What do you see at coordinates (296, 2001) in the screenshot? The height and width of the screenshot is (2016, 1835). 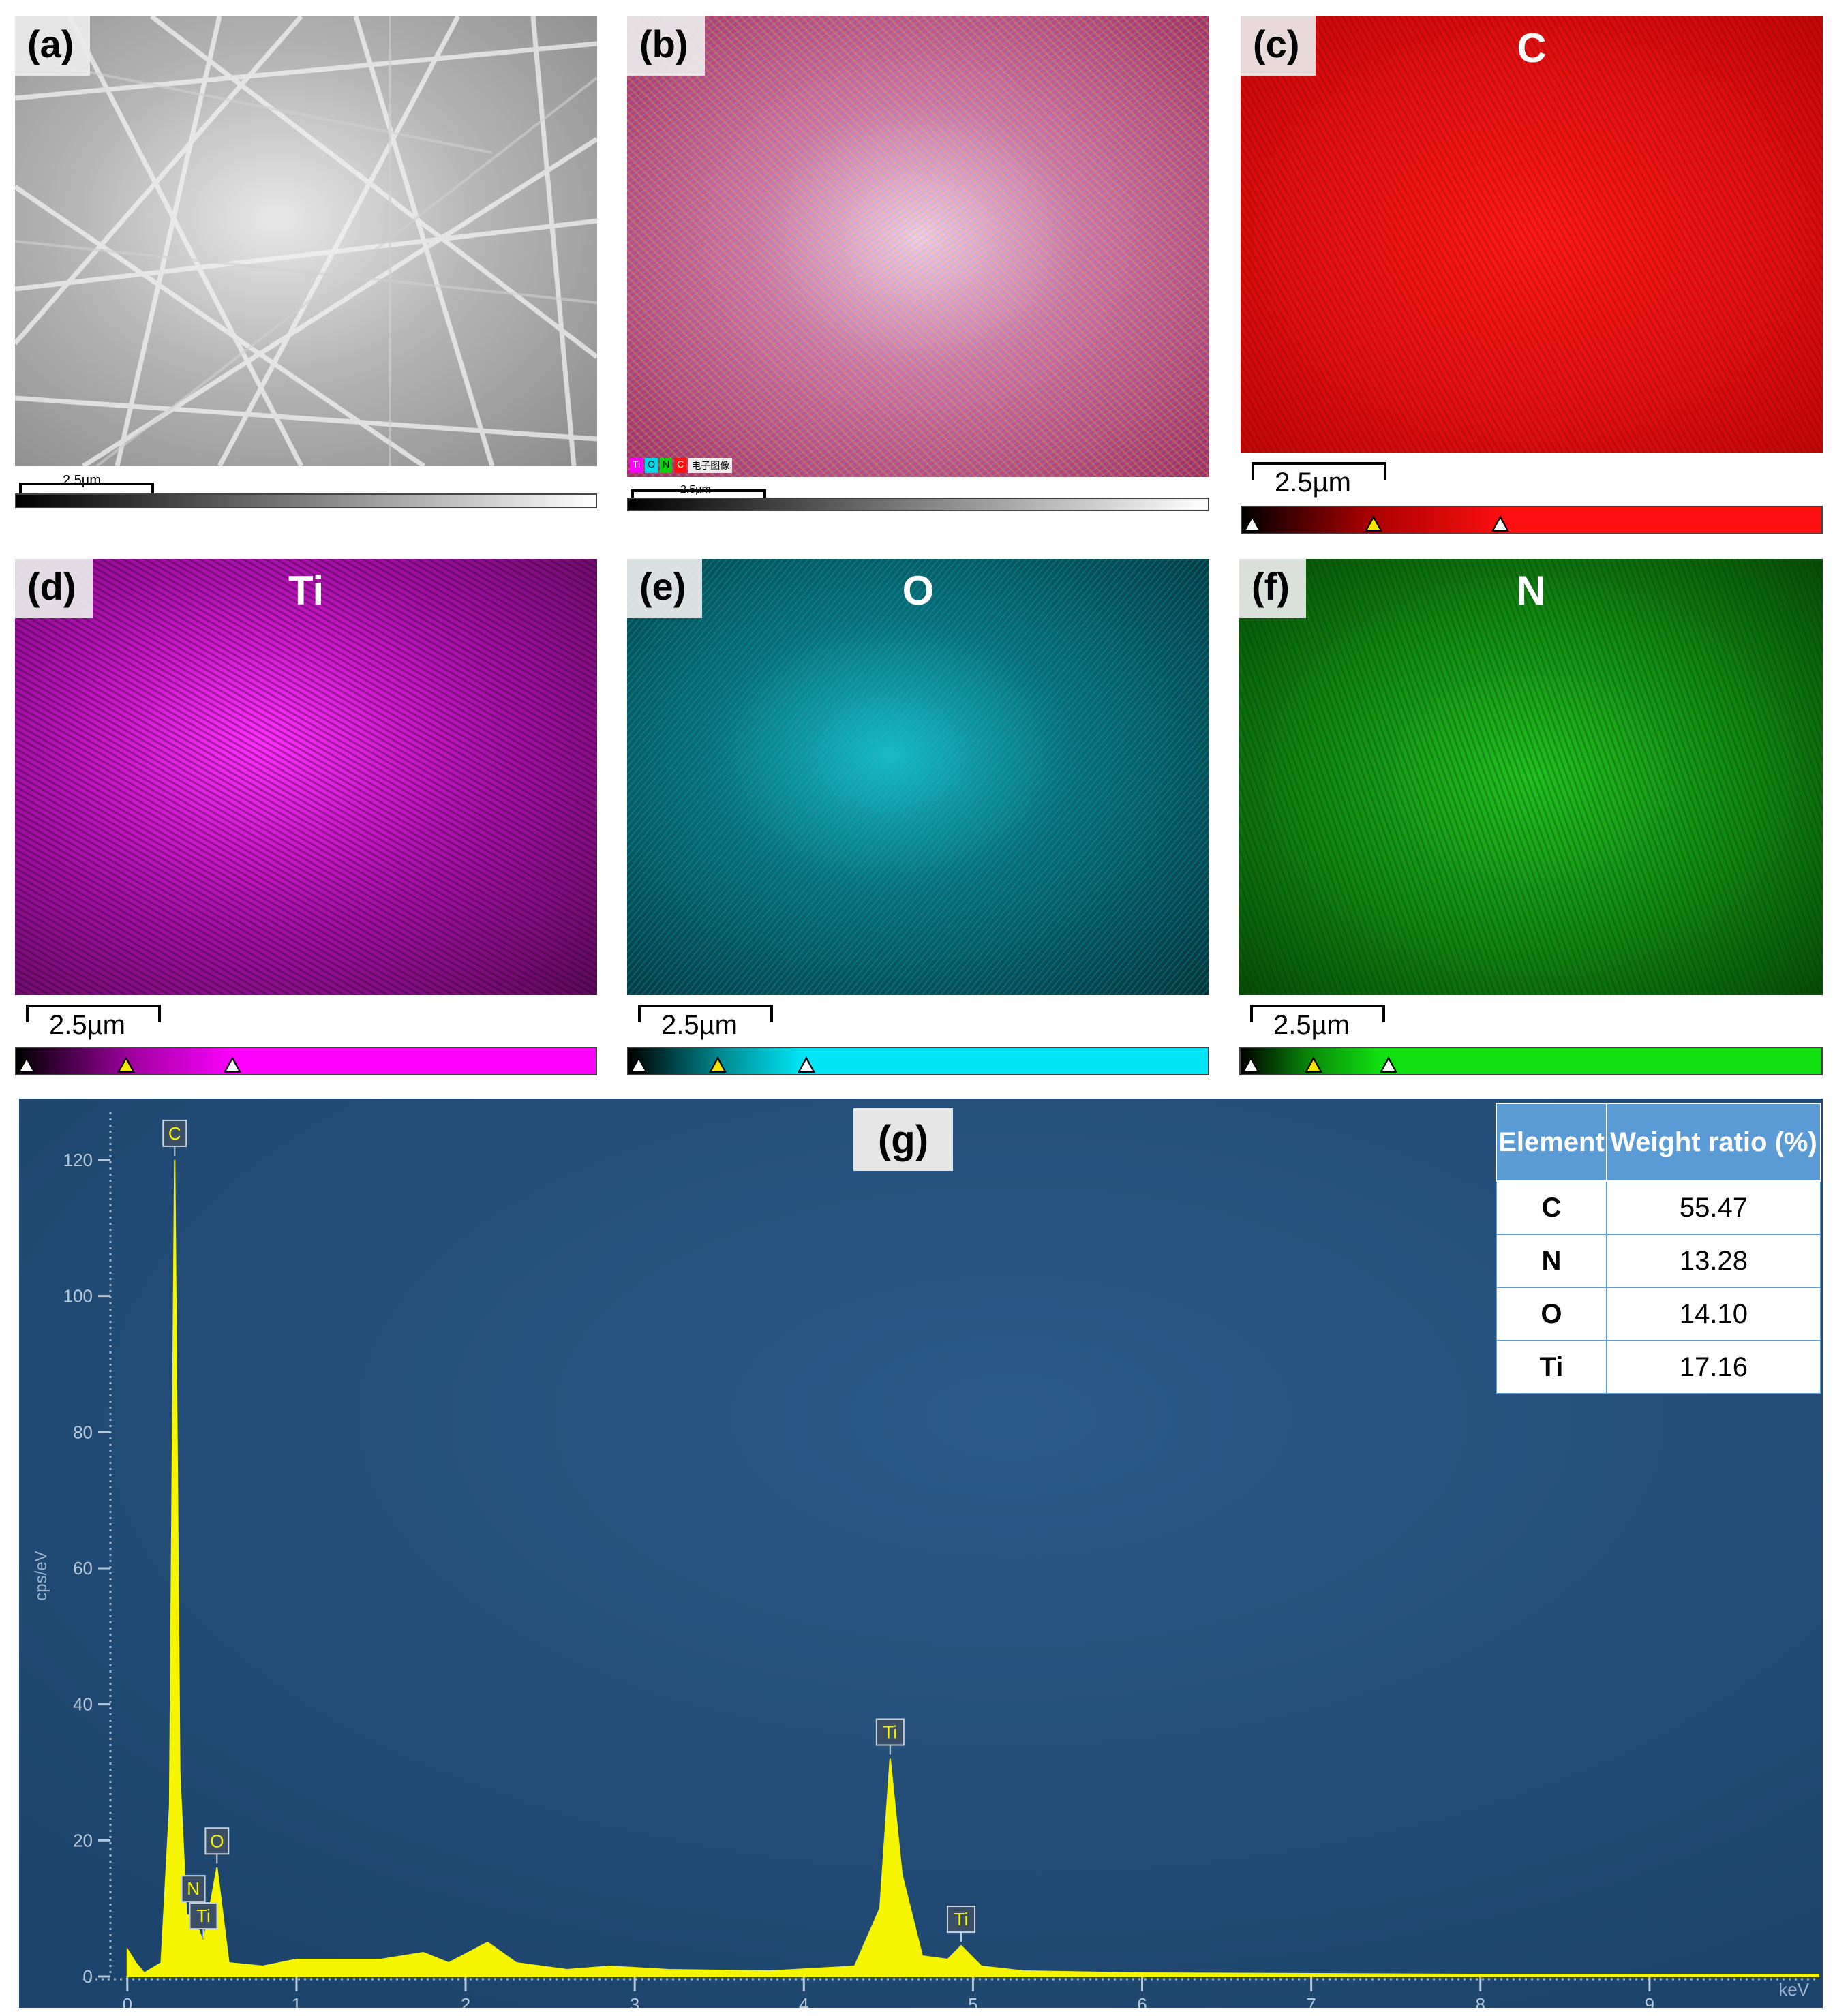 I see `x-tick-label: 1` at bounding box center [296, 2001].